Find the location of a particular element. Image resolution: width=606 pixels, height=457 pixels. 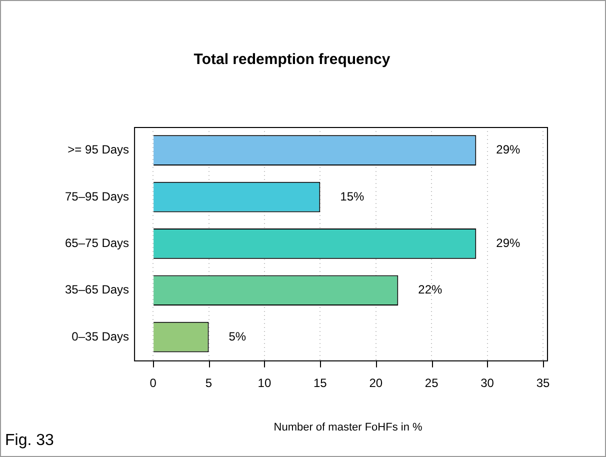

x-tick-label: 5 is located at coordinates (208, 383).